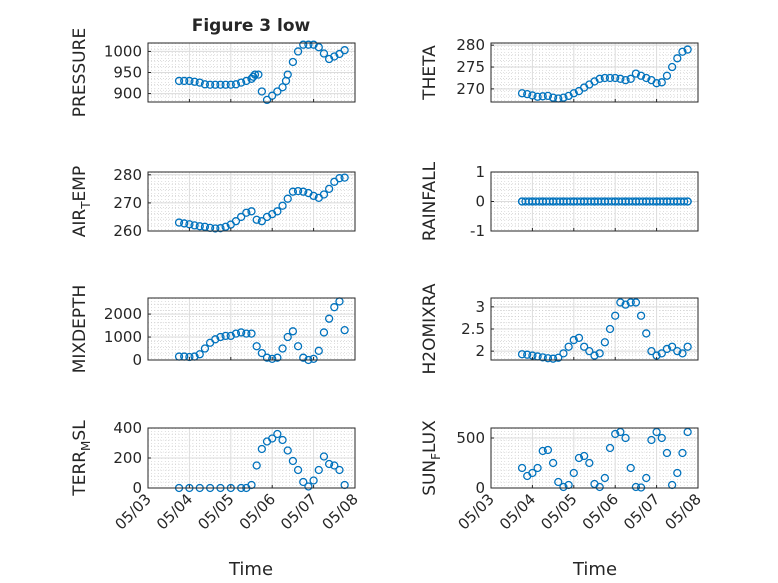 The image size is (778, 583). Describe the element at coordinates (81, 201) in the screenshot. I see `y-axis-label: AIRTEMP` at that location.